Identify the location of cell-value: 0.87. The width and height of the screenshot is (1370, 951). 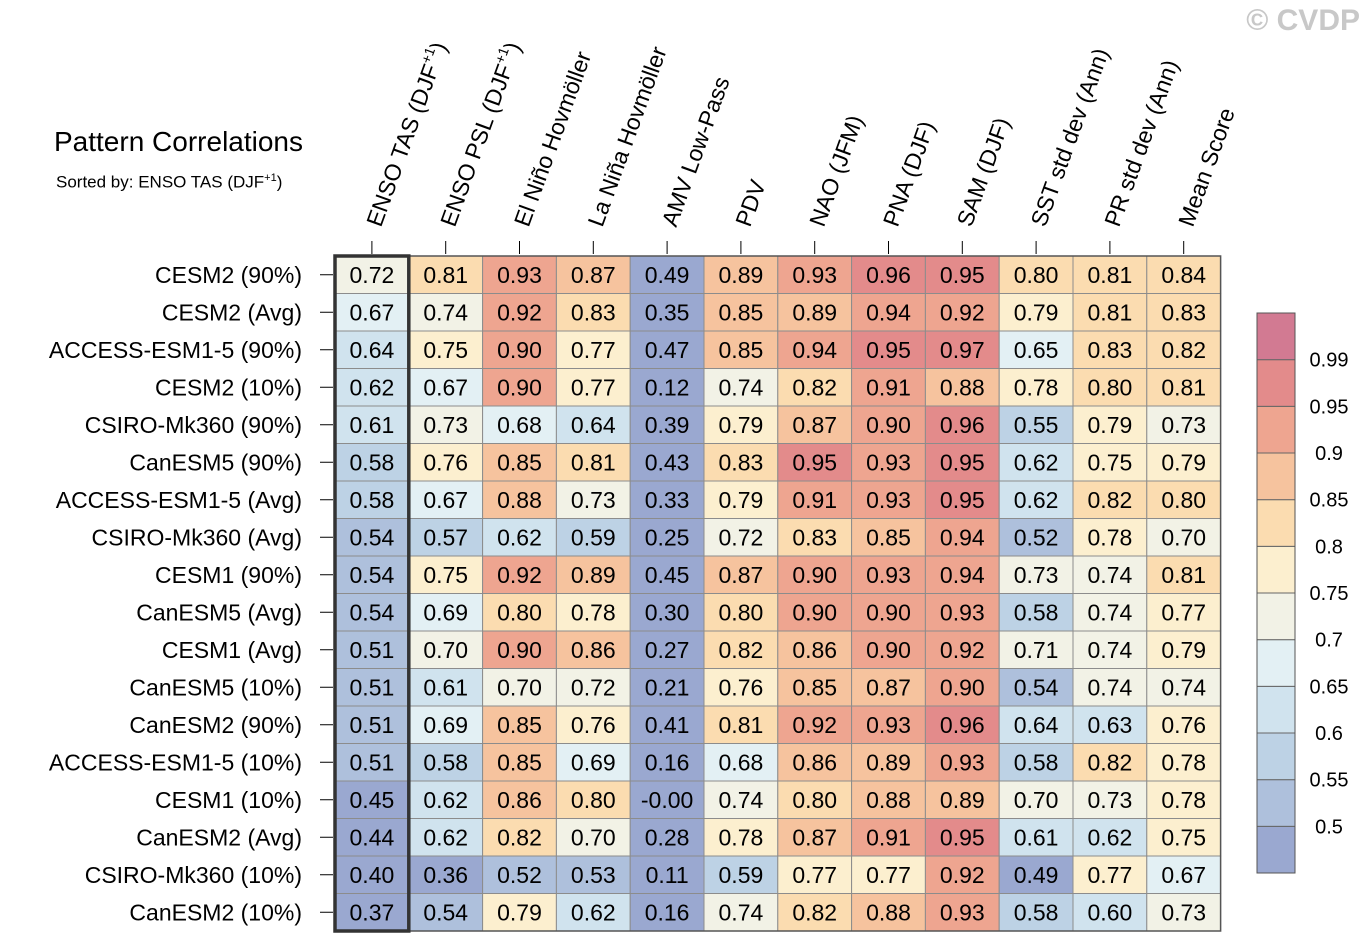
(888, 687).